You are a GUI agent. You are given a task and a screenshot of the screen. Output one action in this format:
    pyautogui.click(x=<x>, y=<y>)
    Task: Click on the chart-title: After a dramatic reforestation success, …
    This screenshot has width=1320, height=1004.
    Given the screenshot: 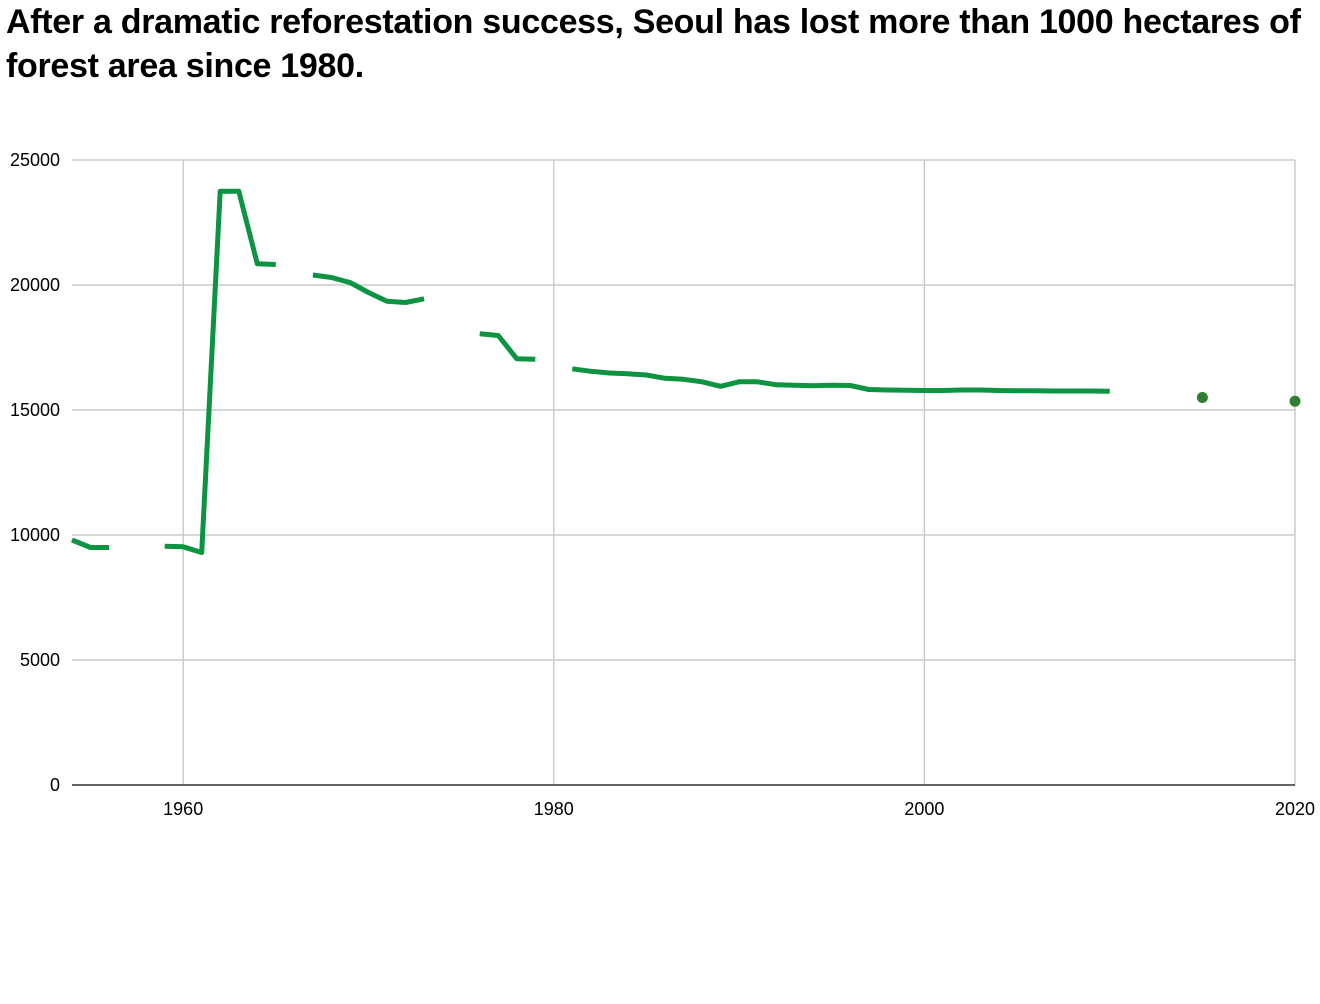 What is the action you would take?
    pyautogui.click(x=653, y=44)
    